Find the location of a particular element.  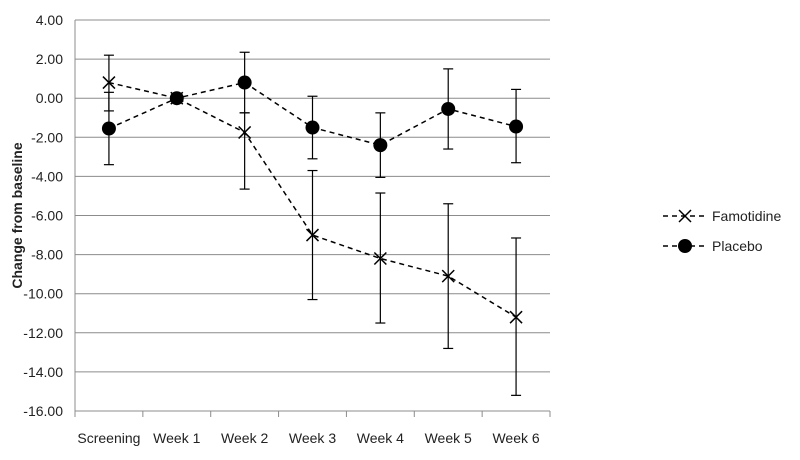

y-tick-label: -14.00 is located at coordinates (43, 372).